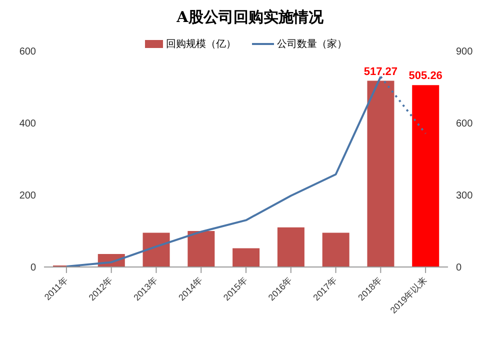  I want to click on y-tick-label: 400, so click(27, 124).